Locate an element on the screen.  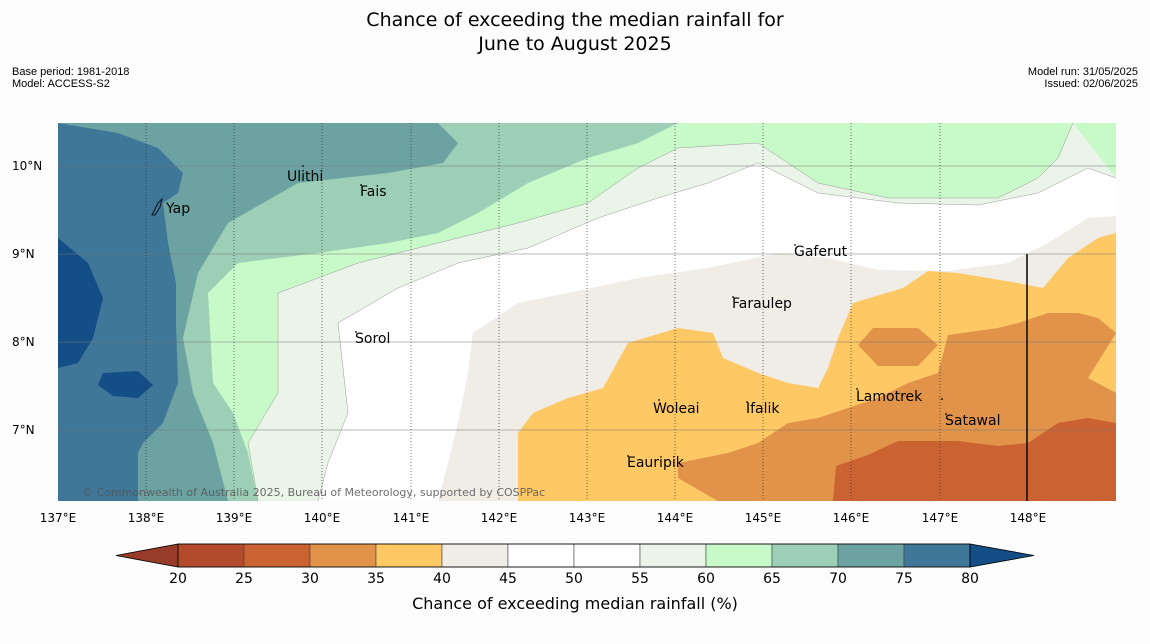
colorbar-tick-label: 40 is located at coordinates (442, 579).